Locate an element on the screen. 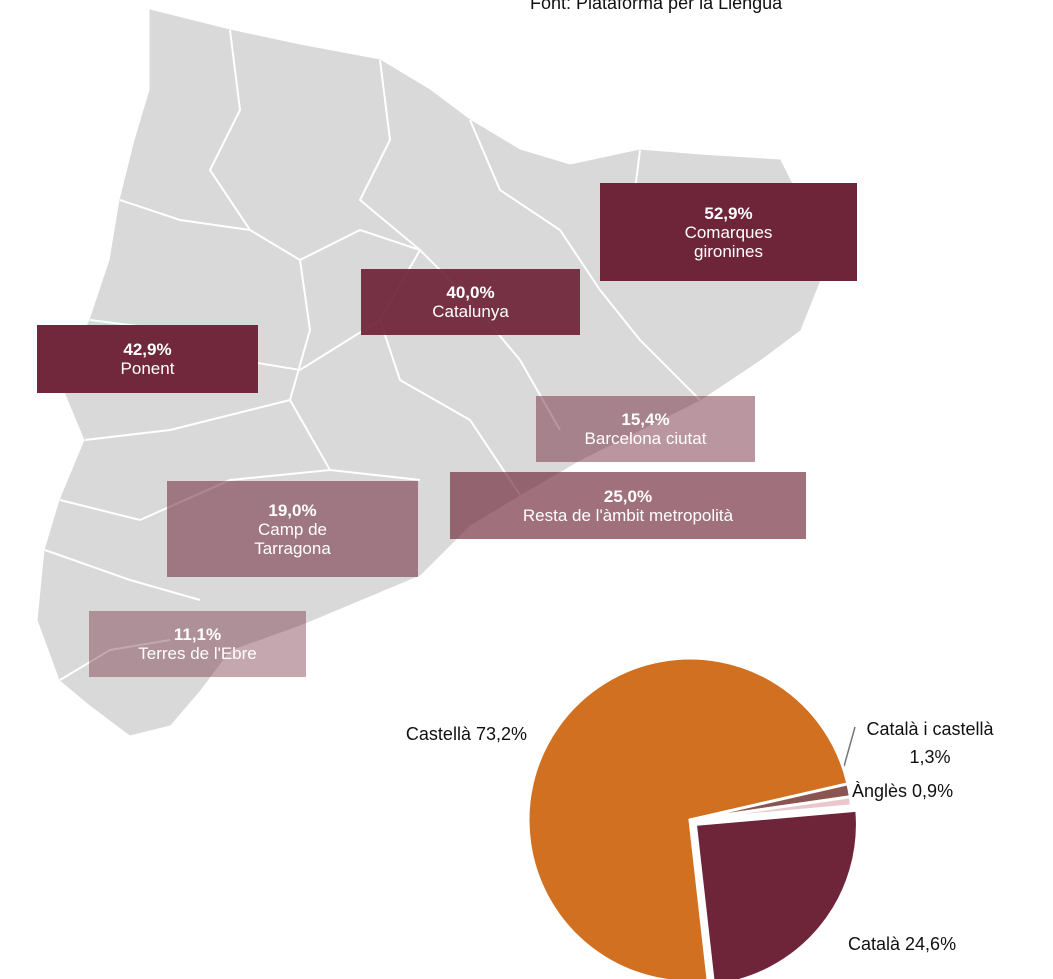 The image size is (1053, 979). region-percent: 40,0% is located at coordinates (470, 292).